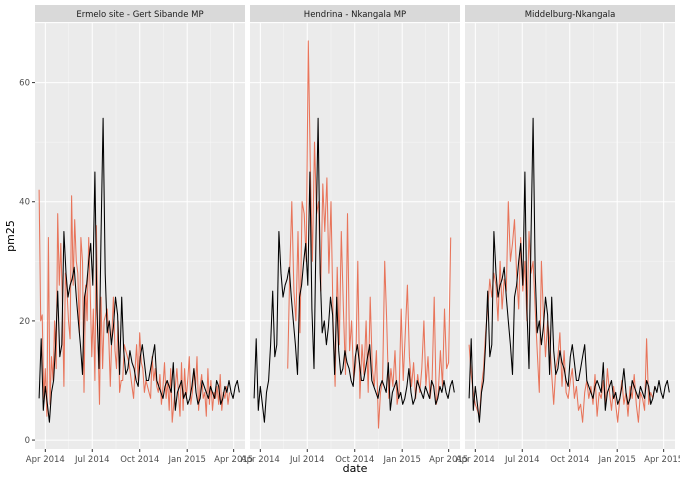  I want to click on y-tick-label: 40, so click(24, 203).